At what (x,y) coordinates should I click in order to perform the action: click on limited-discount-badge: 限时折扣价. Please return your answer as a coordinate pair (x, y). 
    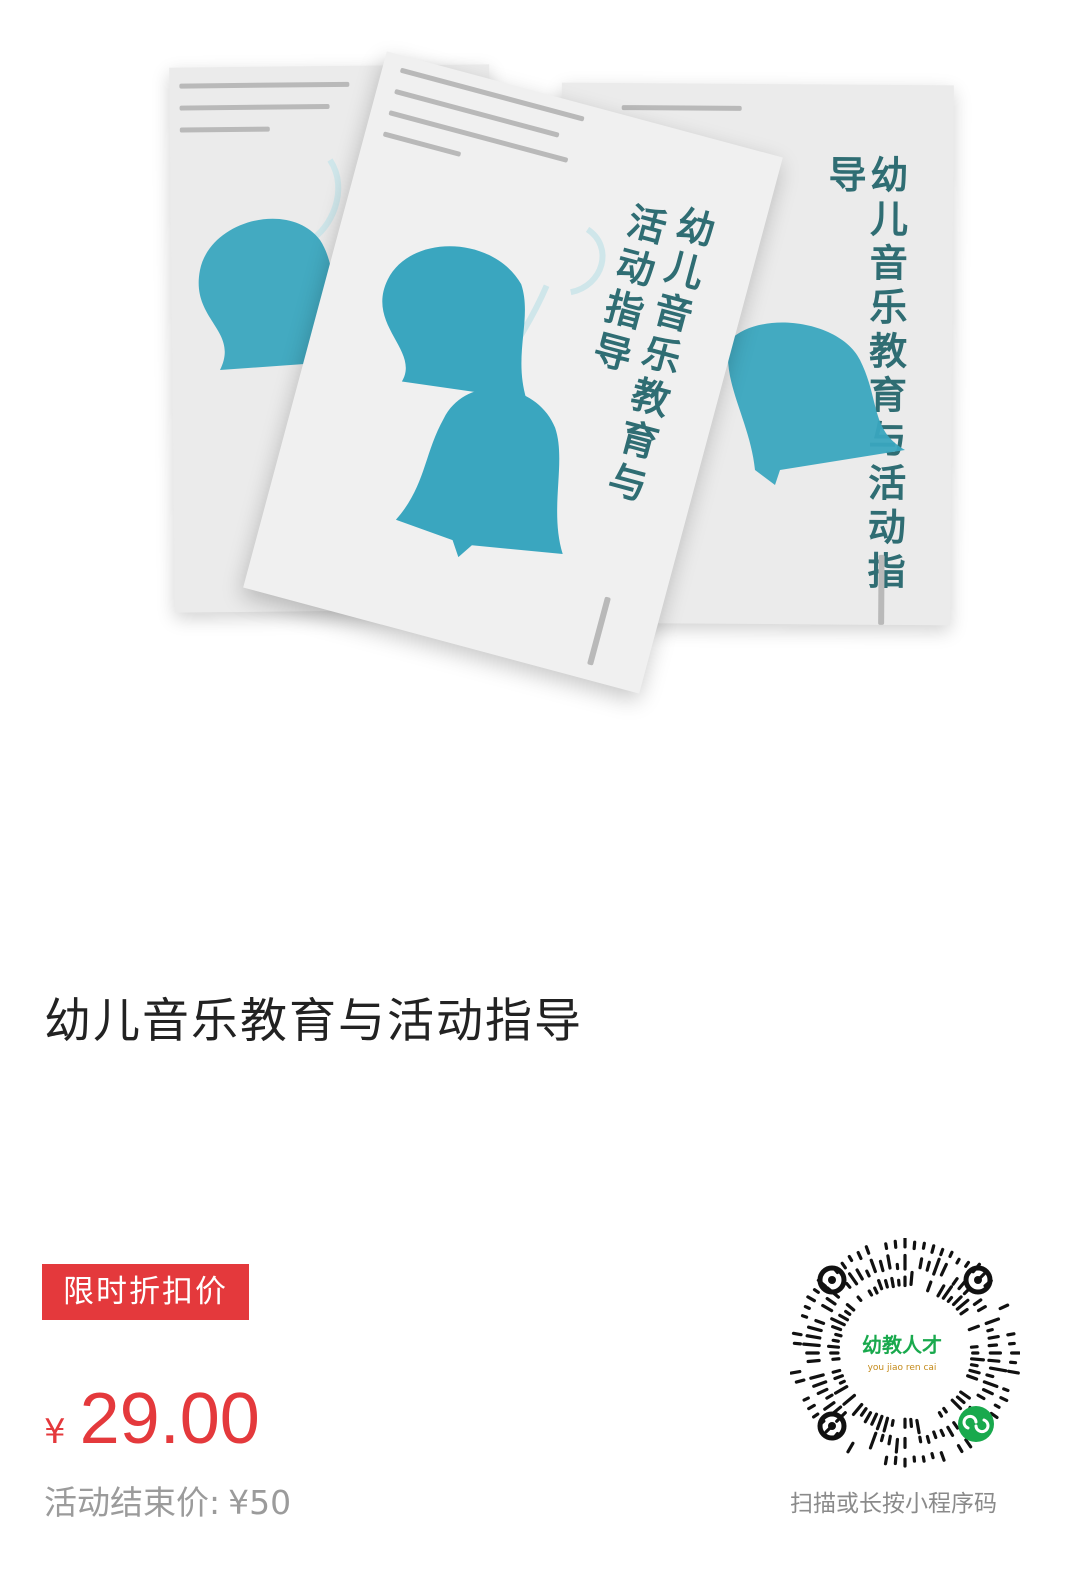
    Looking at the image, I should click on (145, 1292).